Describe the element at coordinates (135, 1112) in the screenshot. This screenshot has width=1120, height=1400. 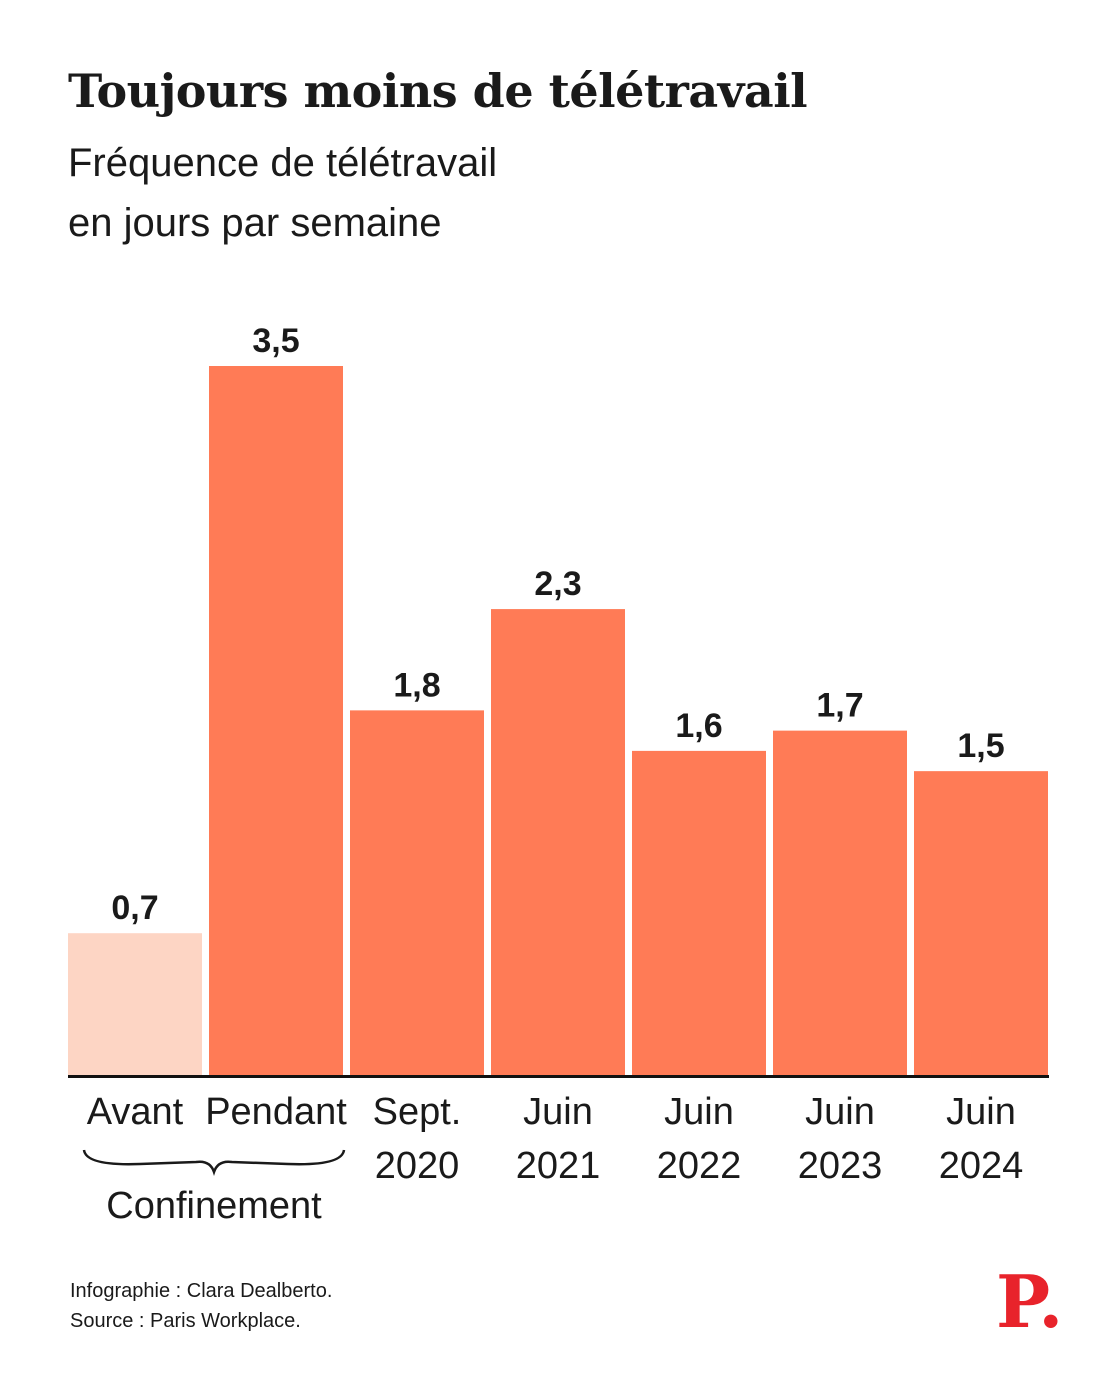
I see `category-label-0-line-0: Avant` at that location.